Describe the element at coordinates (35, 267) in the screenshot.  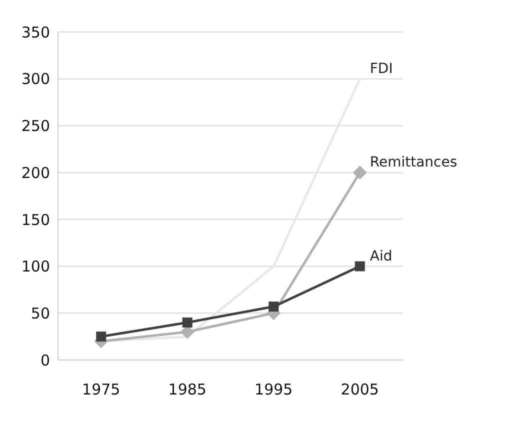
I see `y-tick-label: 100` at that location.